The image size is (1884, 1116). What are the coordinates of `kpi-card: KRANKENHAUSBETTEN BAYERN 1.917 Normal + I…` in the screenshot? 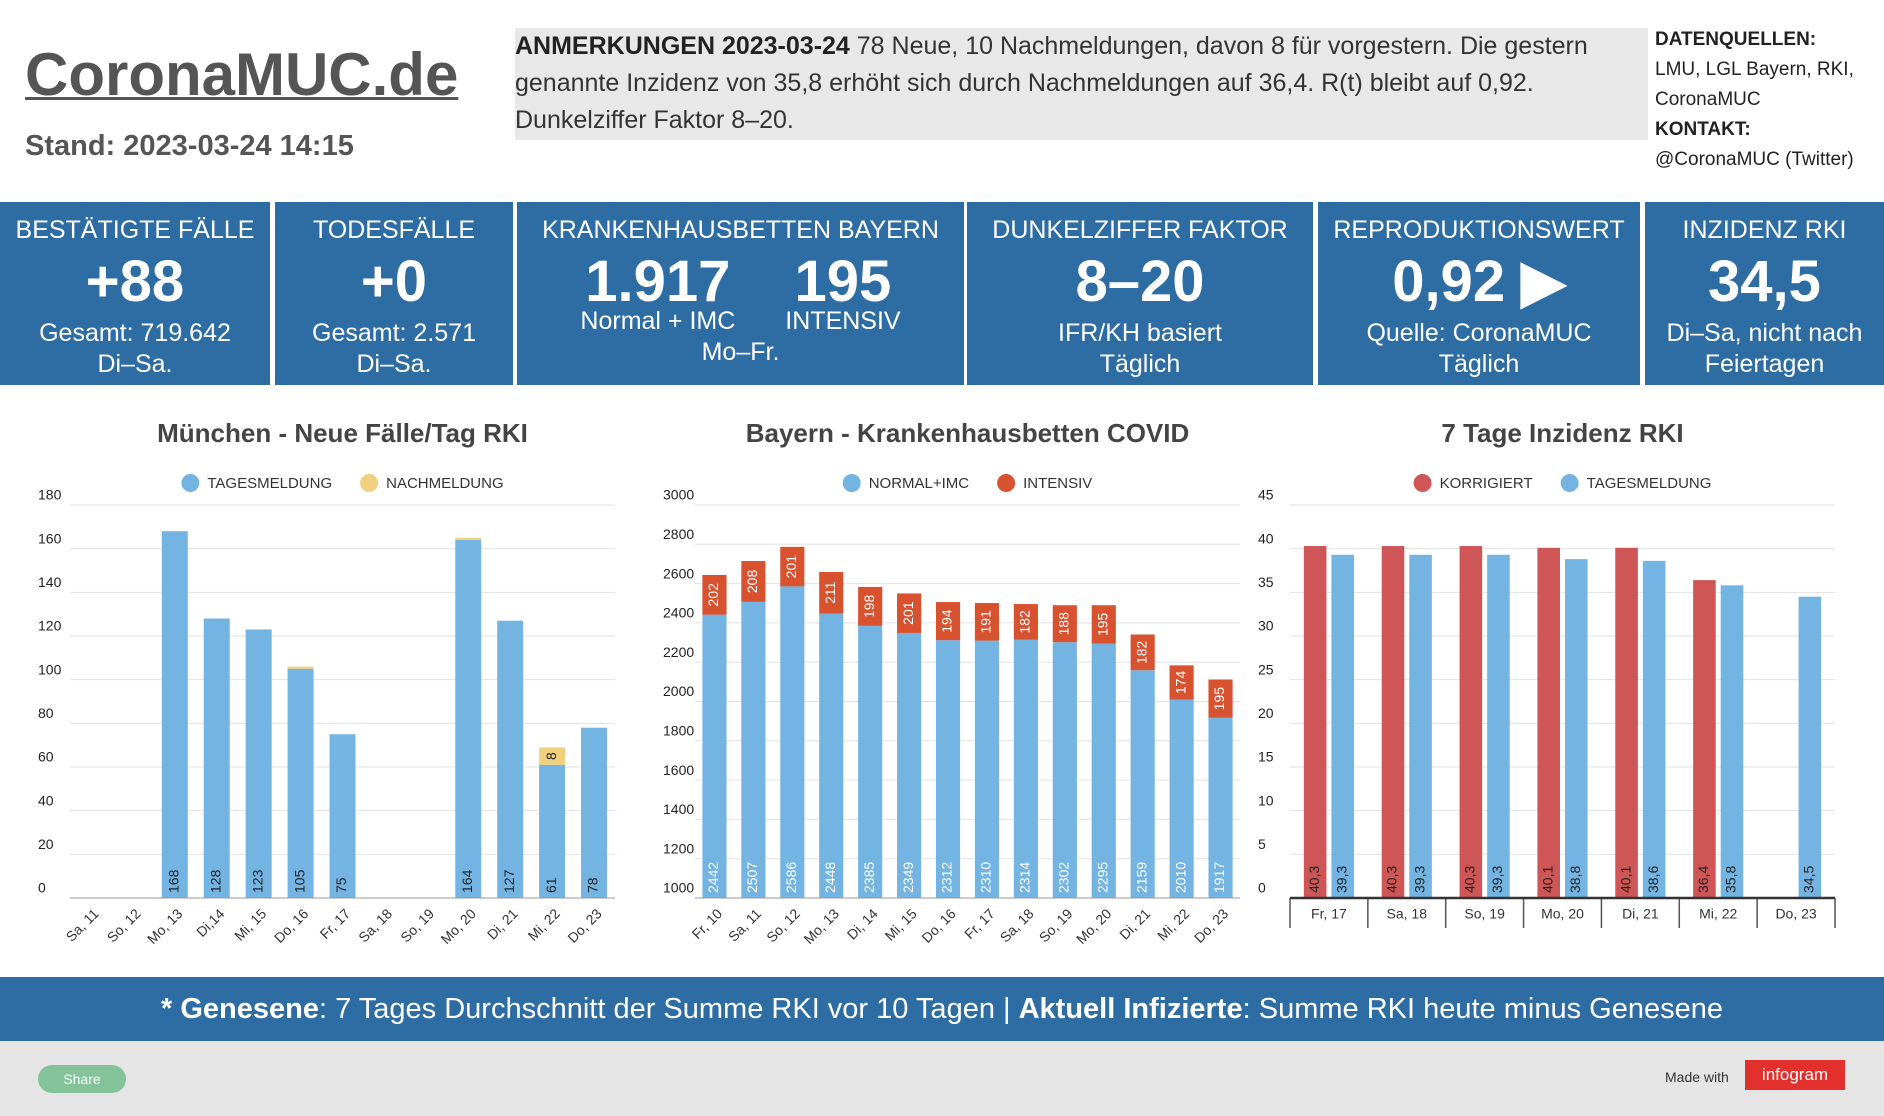 It's located at (740, 293).